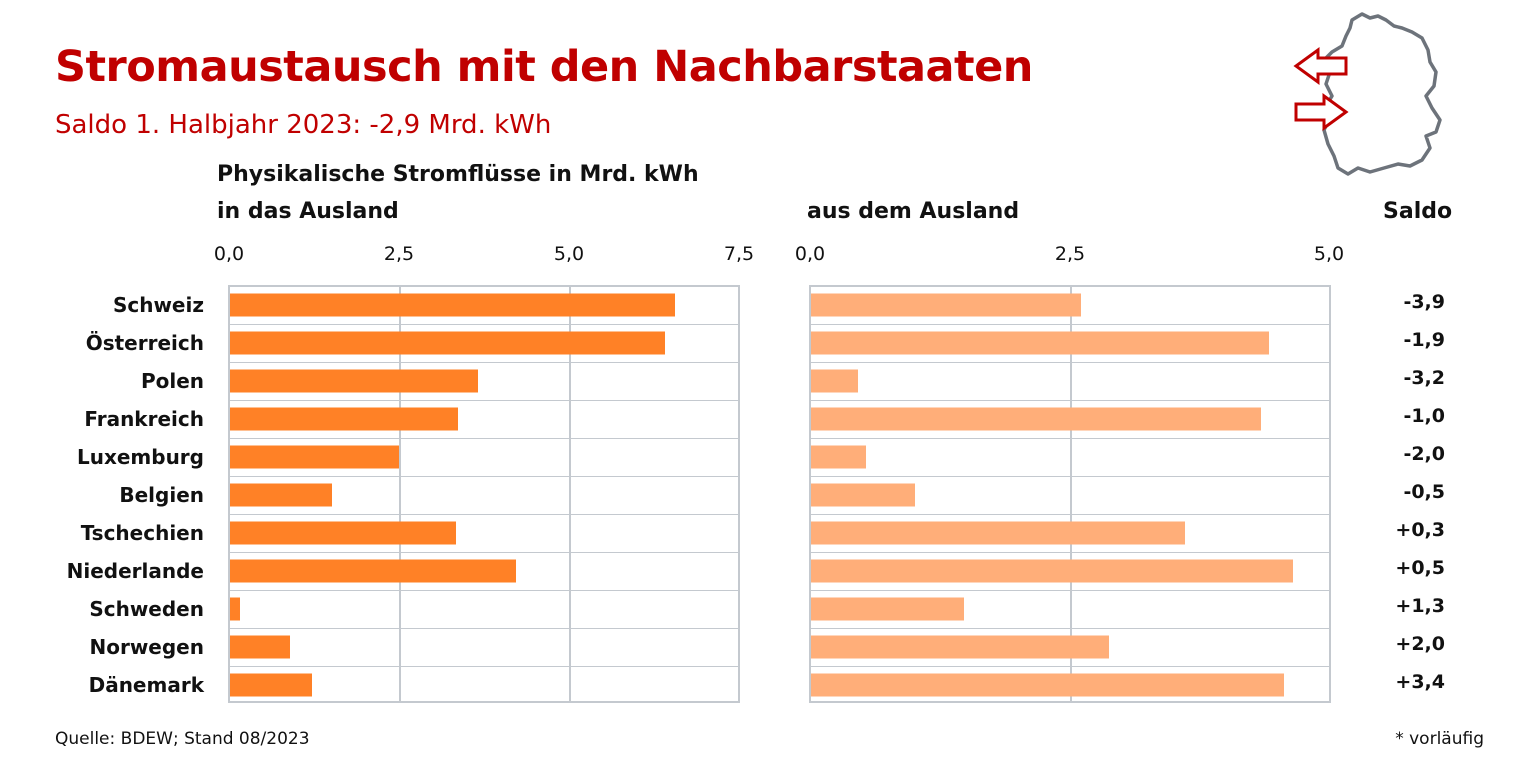 The image size is (1537, 765). Describe the element at coordinates (142, 533) in the screenshot. I see `country-label: Tschechien` at that location.